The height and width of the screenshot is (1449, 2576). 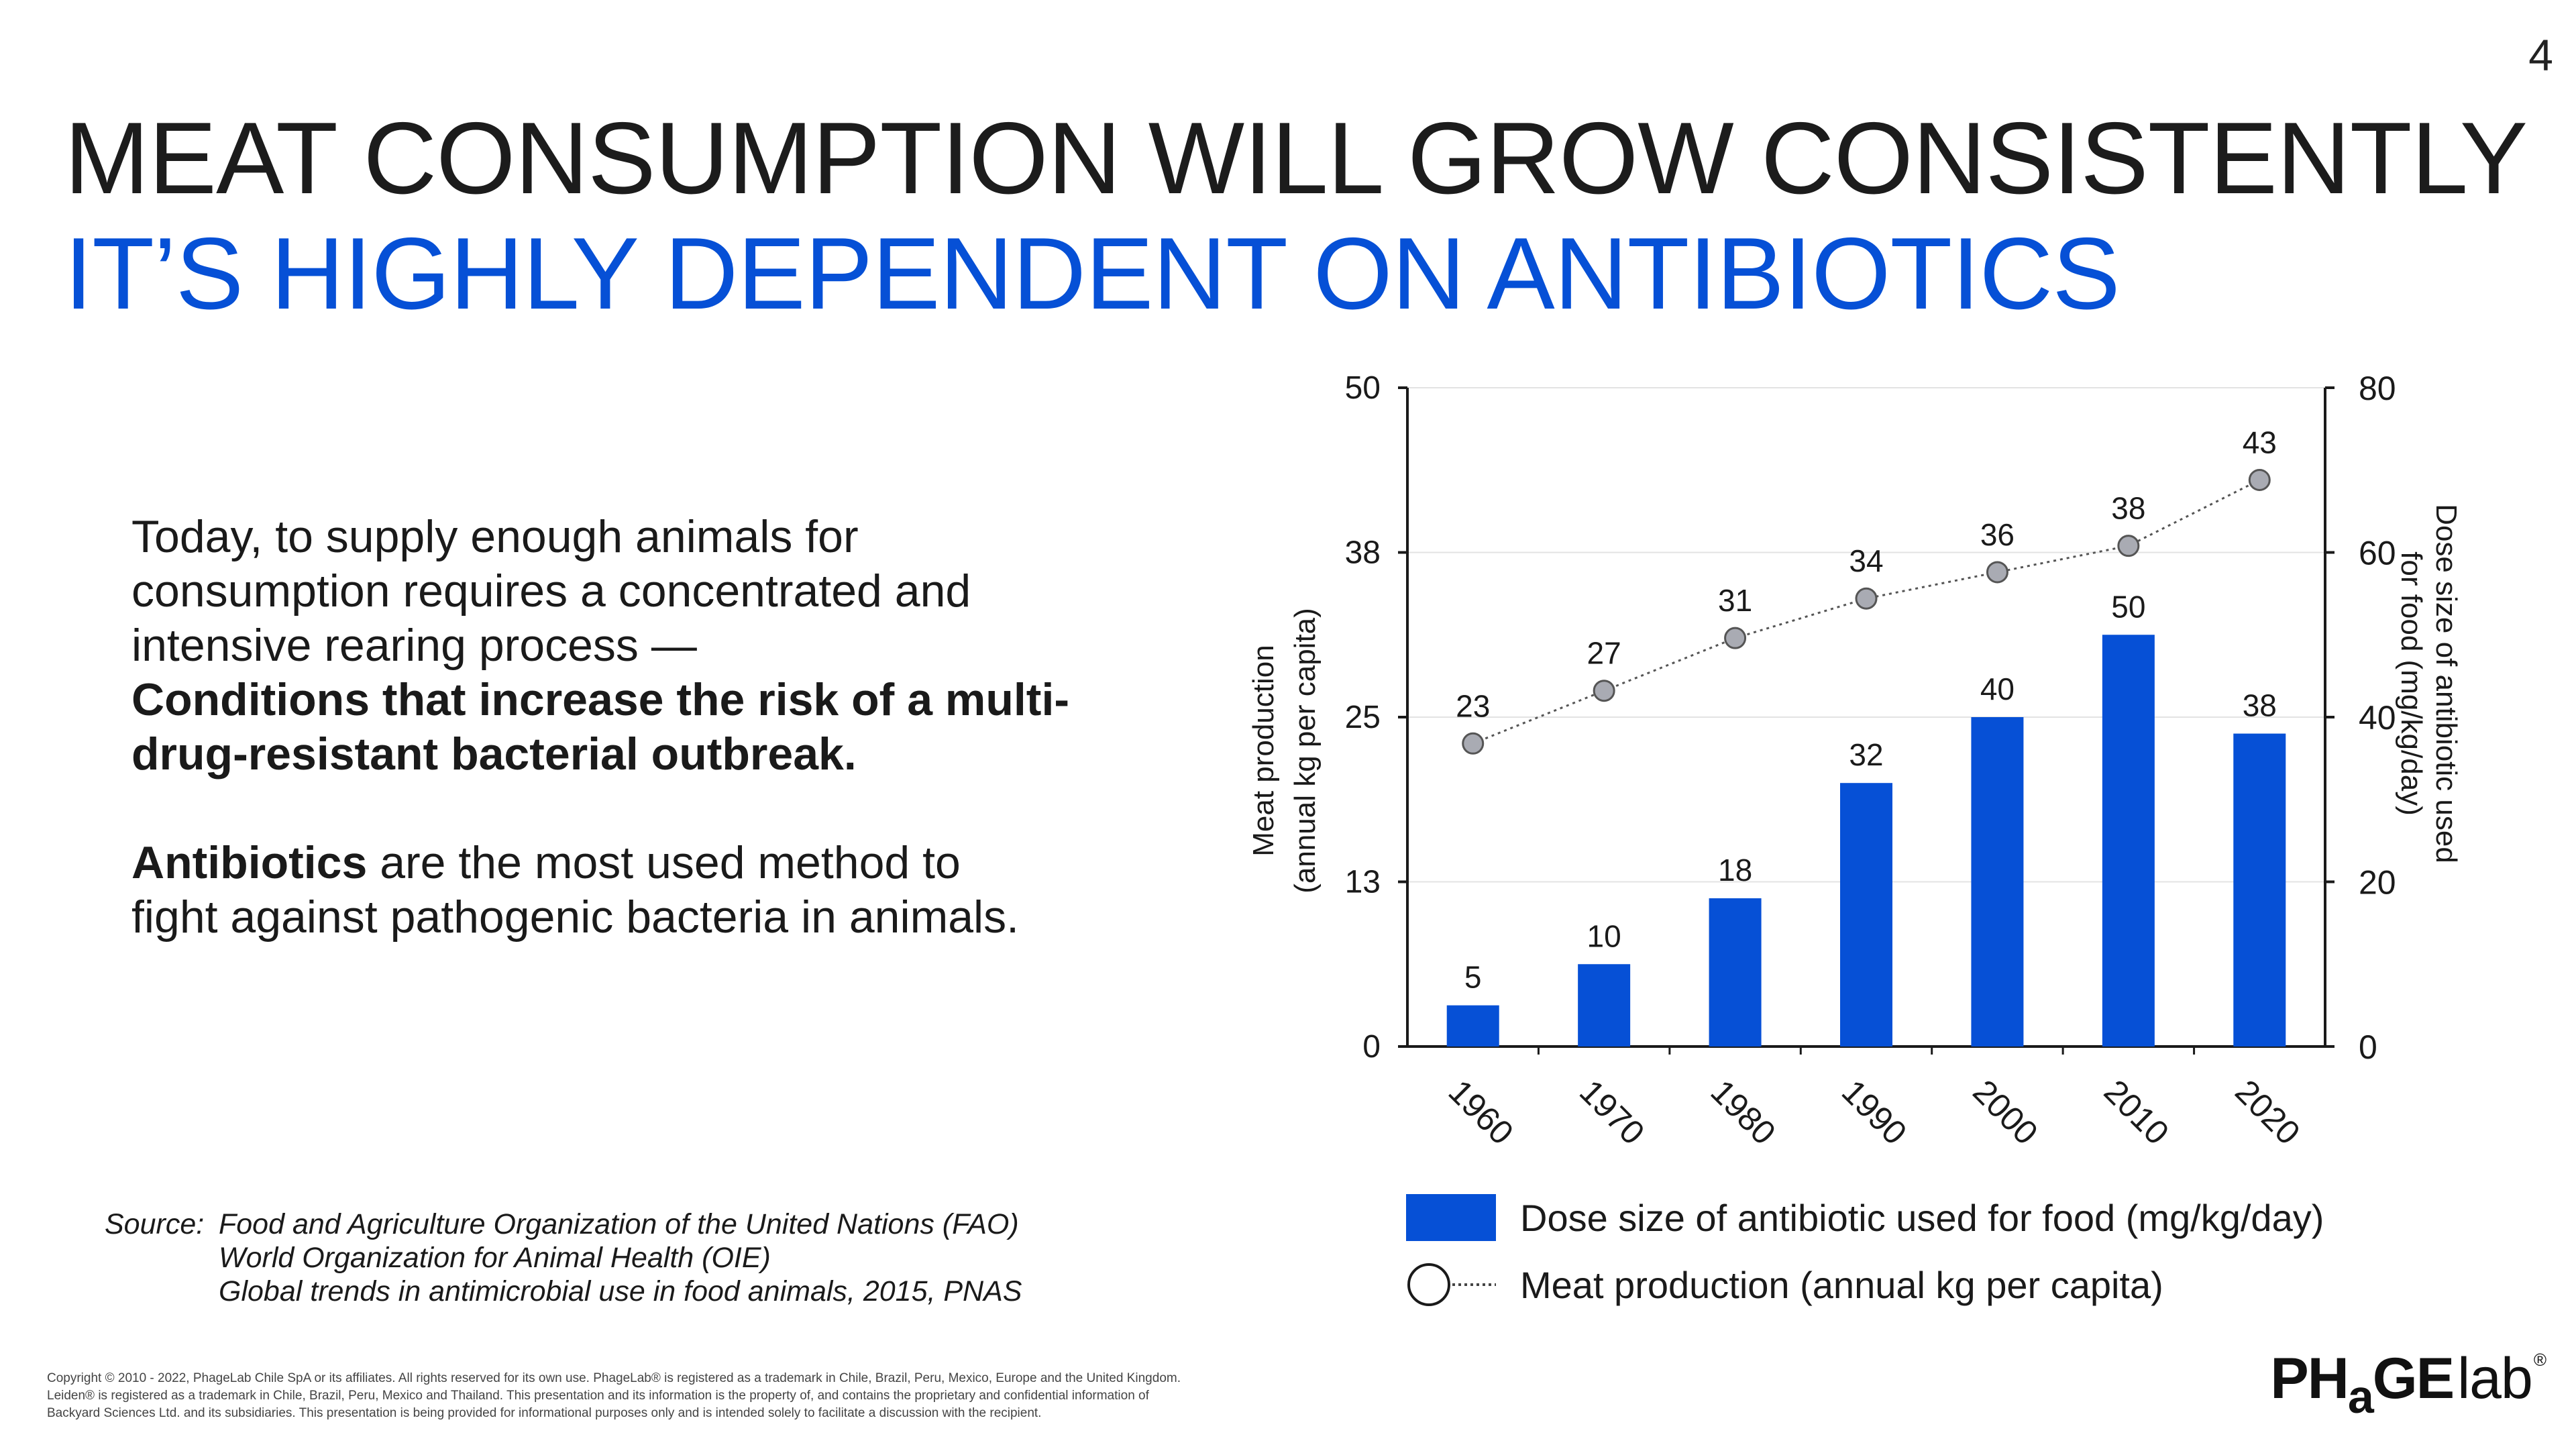 I want to click on body-line: Today, to supply enough animals for, so click(x=495, y=536).